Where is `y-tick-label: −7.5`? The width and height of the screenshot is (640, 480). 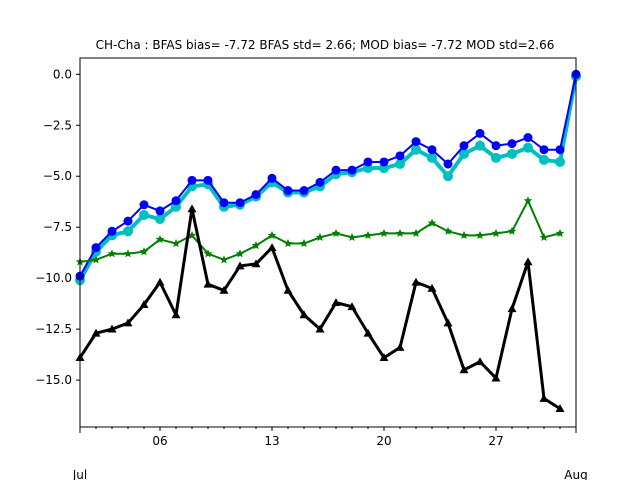 y-tick-label: −7.5 is located at coordinates (57, 227).